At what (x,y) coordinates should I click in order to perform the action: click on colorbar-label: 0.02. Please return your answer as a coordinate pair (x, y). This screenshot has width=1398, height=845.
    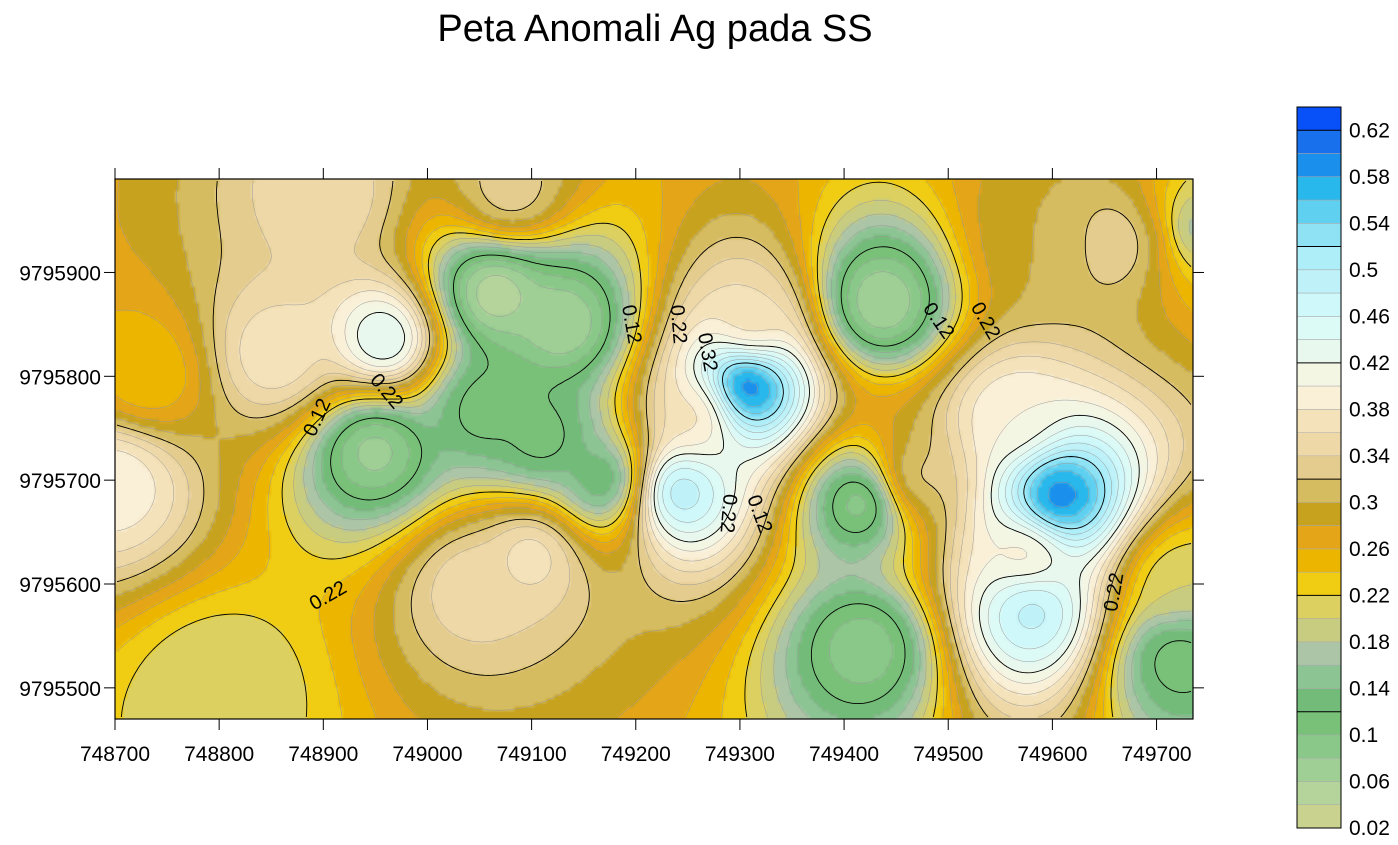
    Looking at the image, I should click on (1369, 828).